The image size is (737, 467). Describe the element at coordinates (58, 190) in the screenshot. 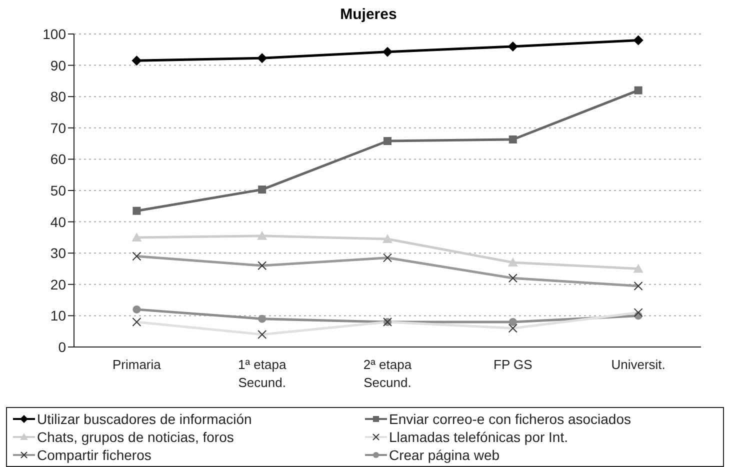

I see `y-tick-label: 50` at that location.